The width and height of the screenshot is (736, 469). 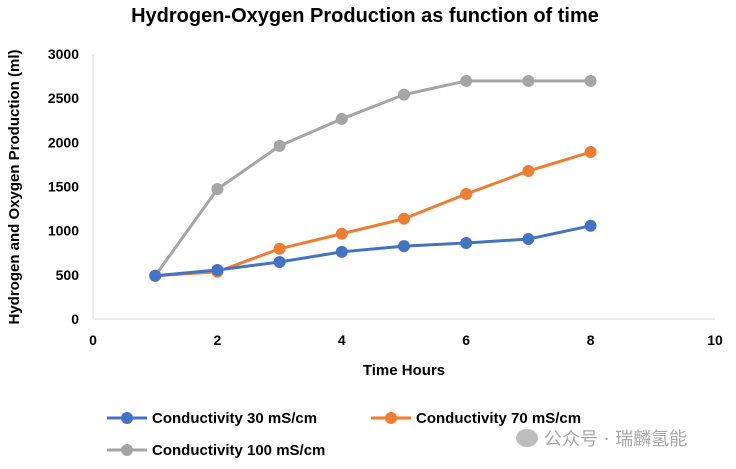 What do you see at coordinates (93, 340) in the screenshot?
I see `x-tick-label: 0` at bounding box center [93, 340].